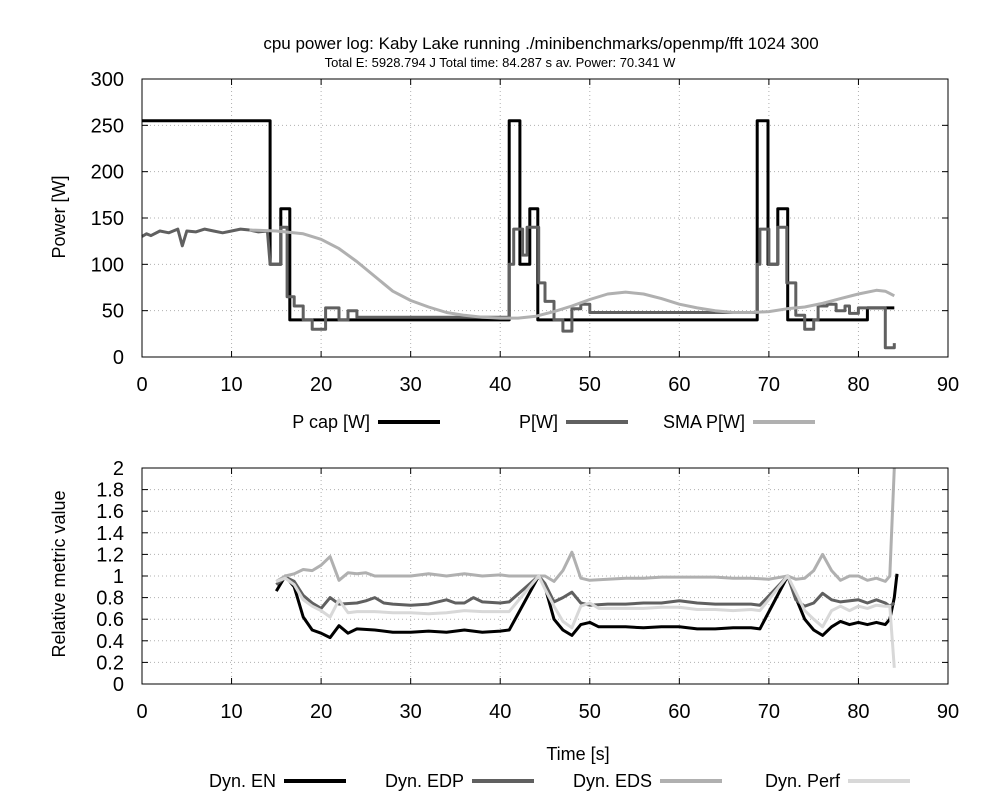 The height and width of the screenshot is (800, 1000). I want to click on metric-x-tick-label: 20, so click(321, 712).